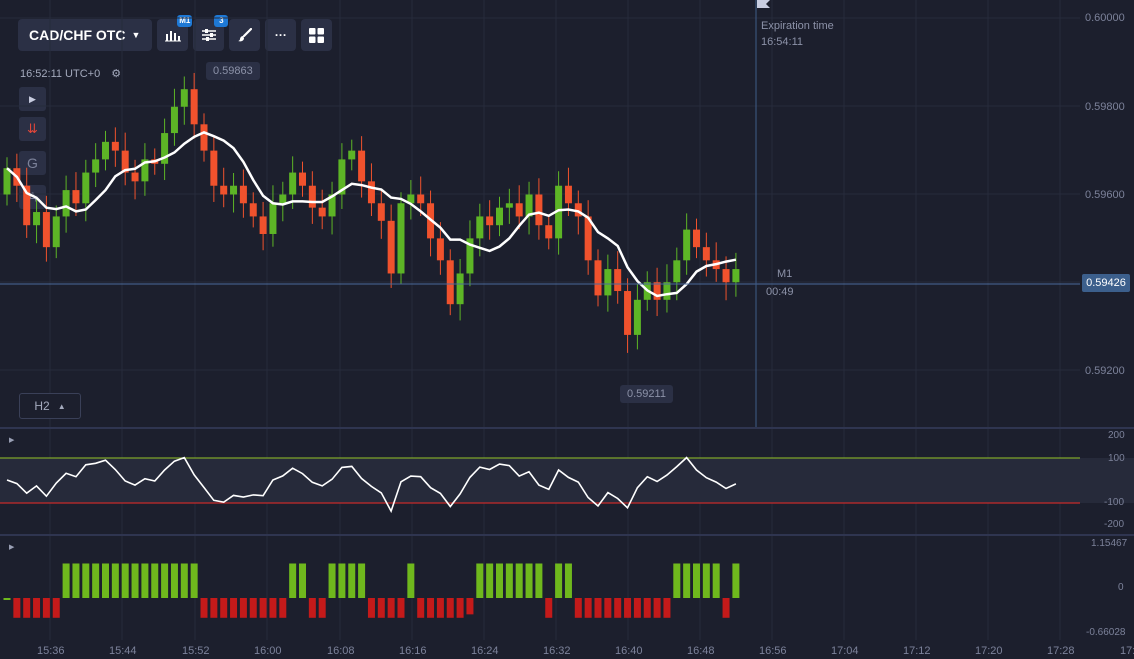  I want to click on layout-button, so click(317, 35).